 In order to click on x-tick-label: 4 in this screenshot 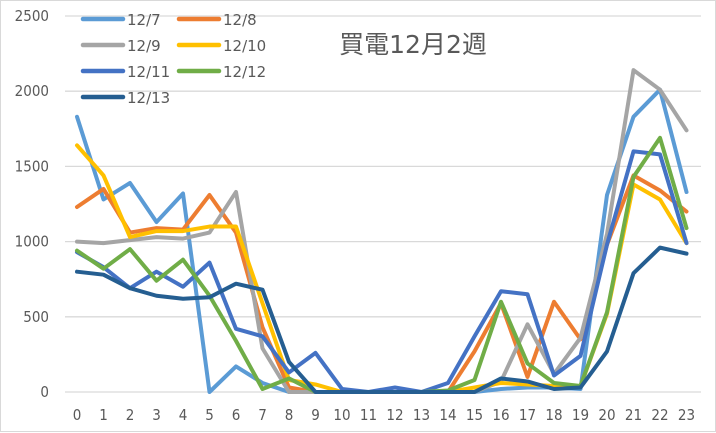, I will do `click(183, 415)`.